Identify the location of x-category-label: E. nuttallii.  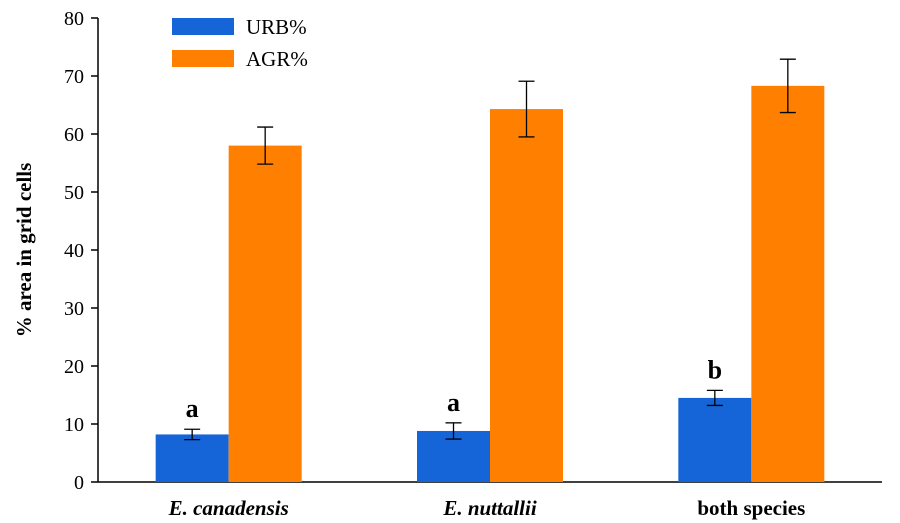
(489, 508).